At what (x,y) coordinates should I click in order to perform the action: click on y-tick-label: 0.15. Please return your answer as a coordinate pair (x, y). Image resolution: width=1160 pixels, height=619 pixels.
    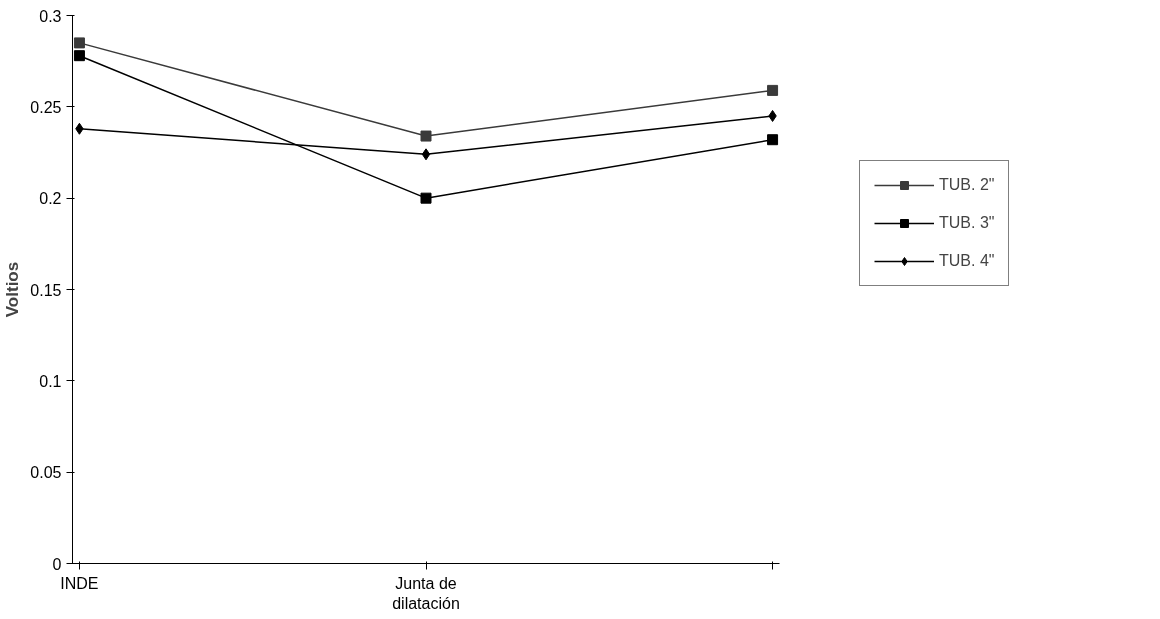
    Looking at the image, I should click on (46, 290).